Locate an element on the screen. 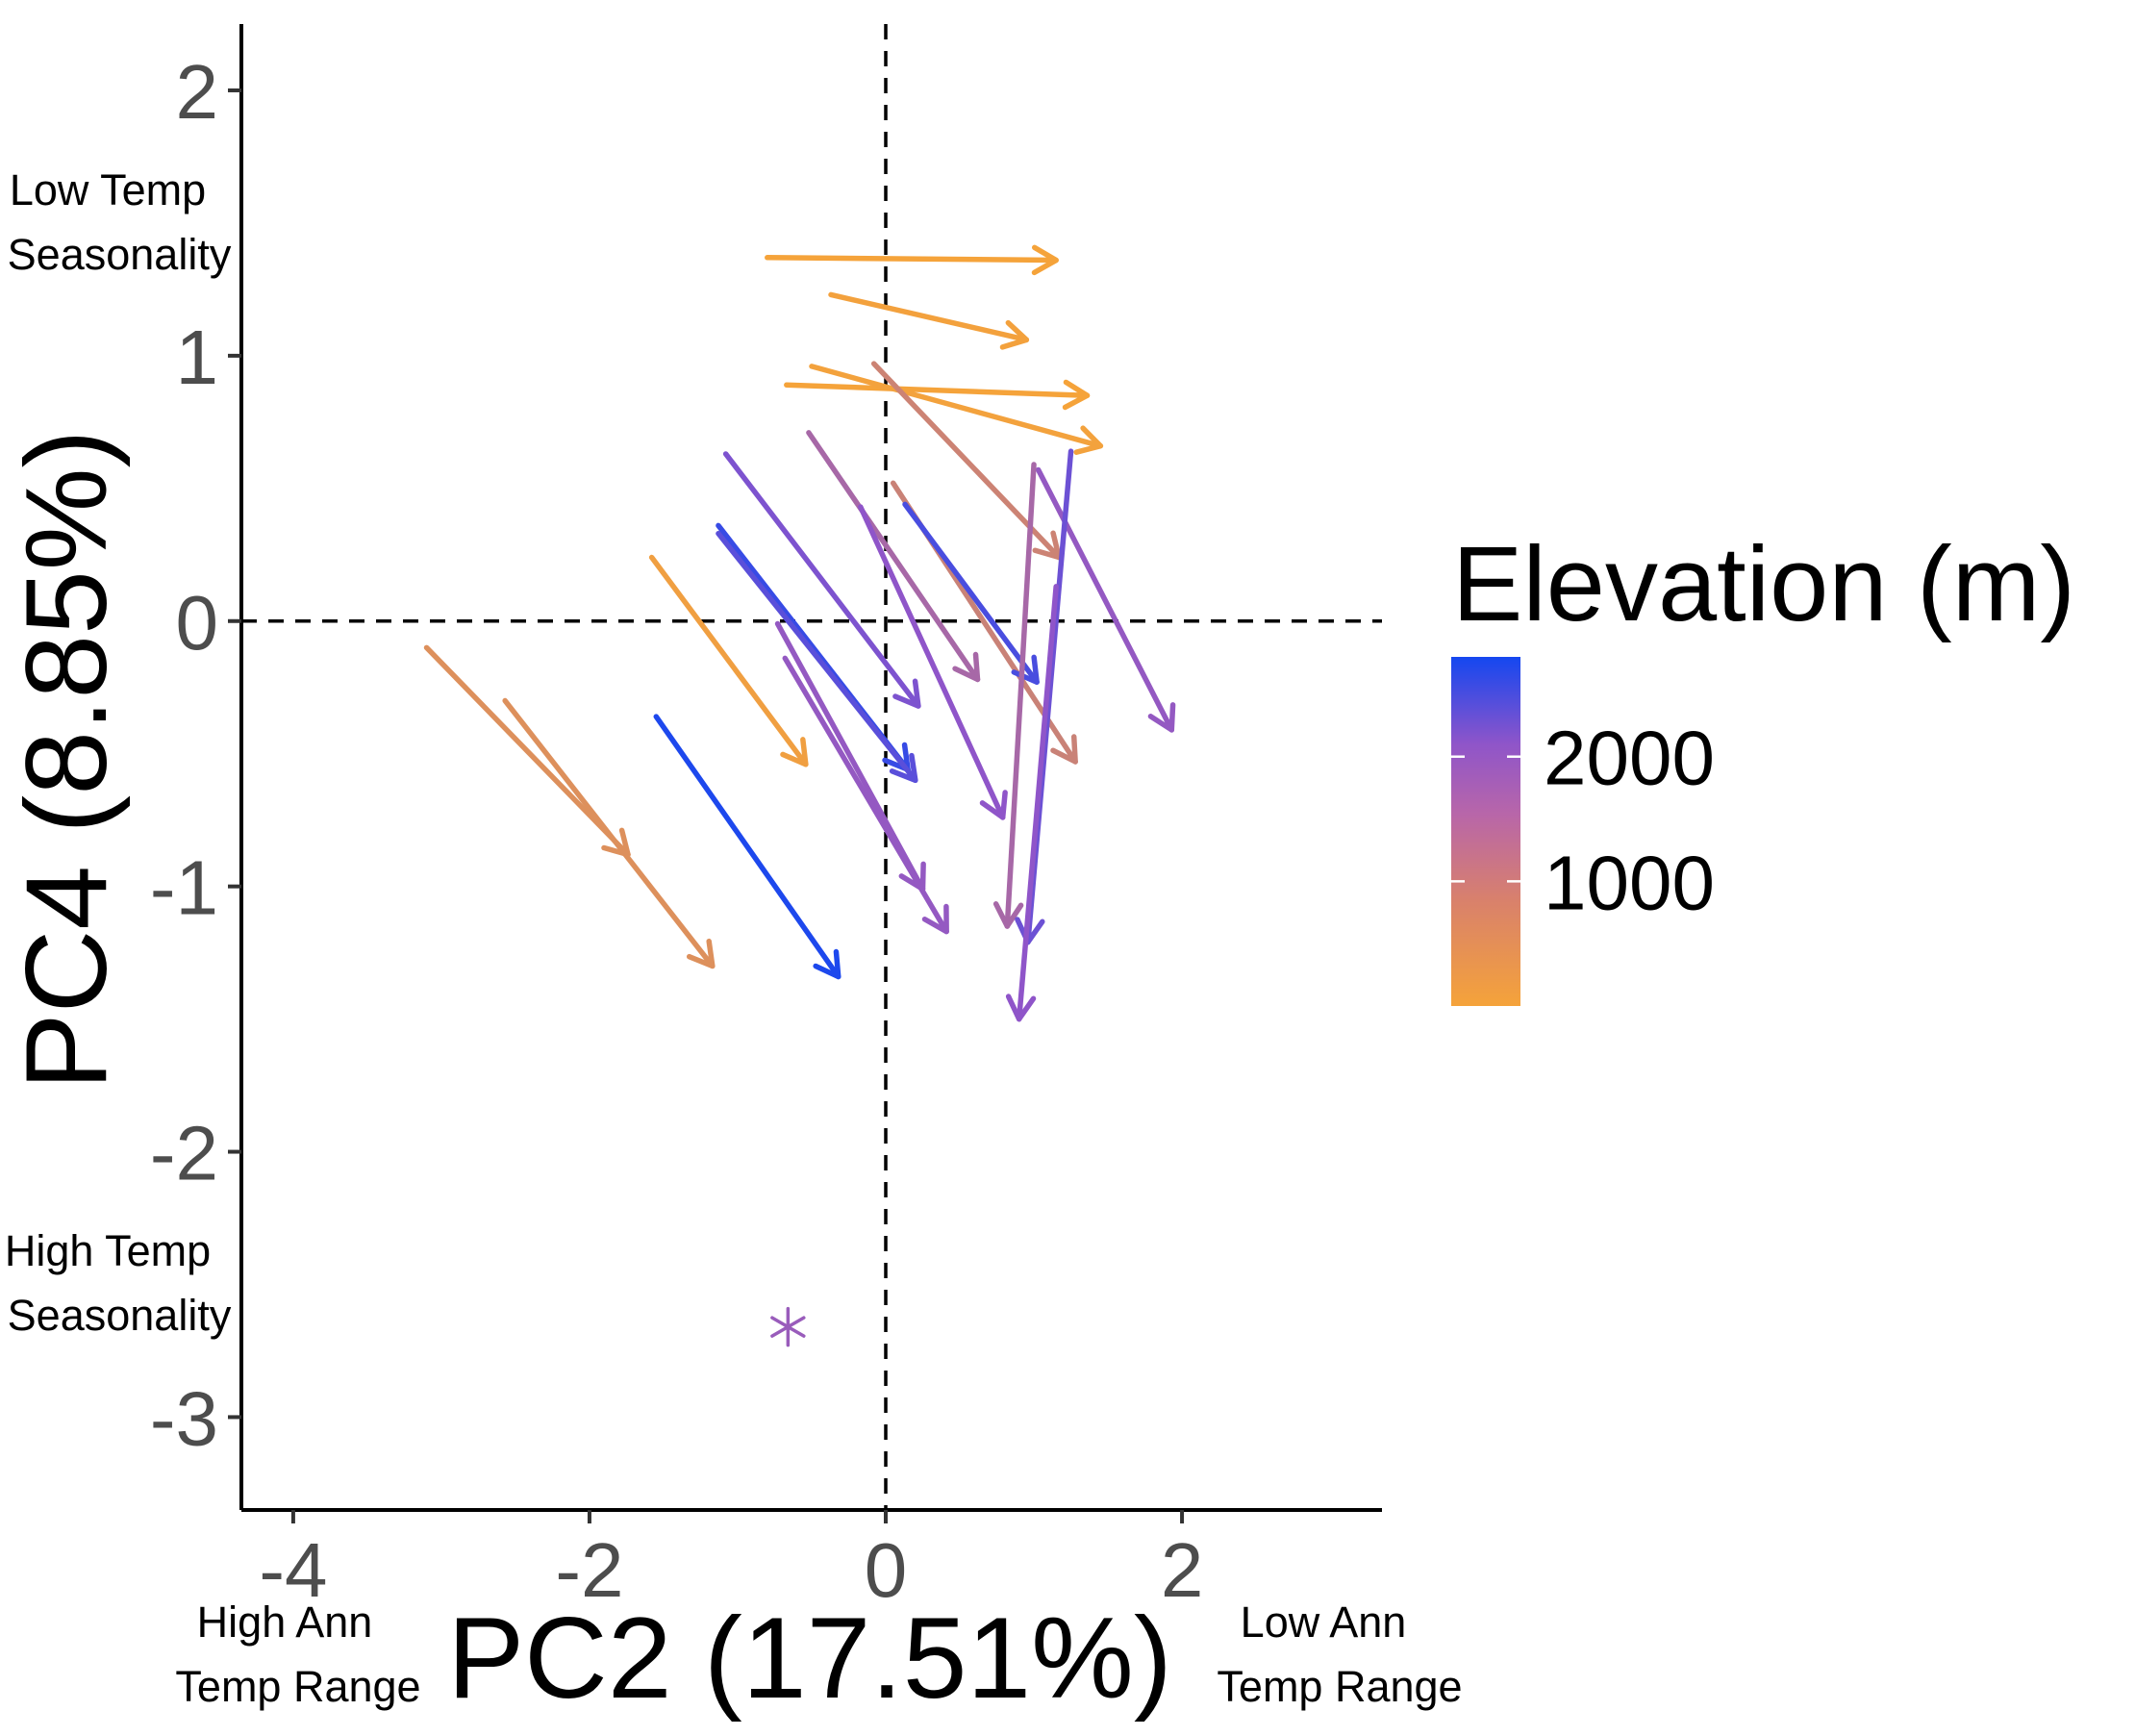 This screenshot has width=2135, height=1736. y-tick-label: 0 is located at coordinates (197, 623).